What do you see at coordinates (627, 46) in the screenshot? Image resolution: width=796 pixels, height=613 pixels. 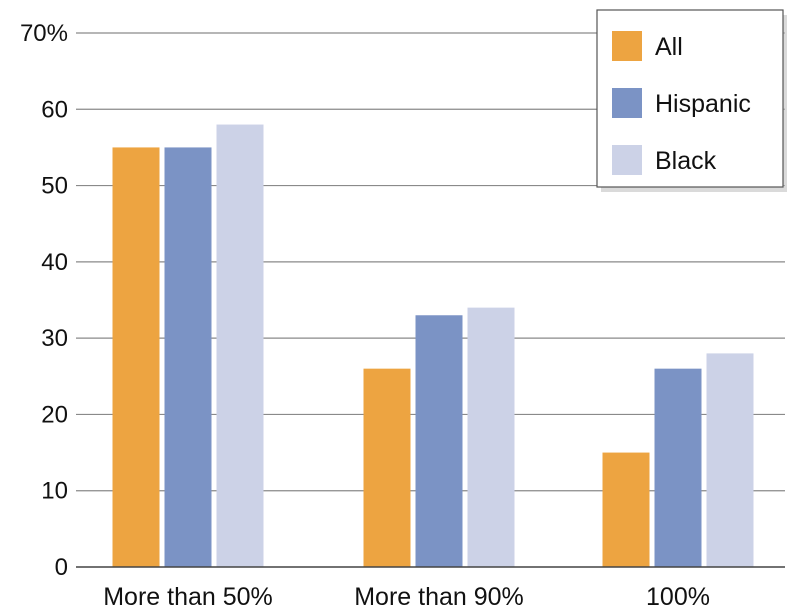 I see `legend-swatch-all` at bounding box center [627, 46].